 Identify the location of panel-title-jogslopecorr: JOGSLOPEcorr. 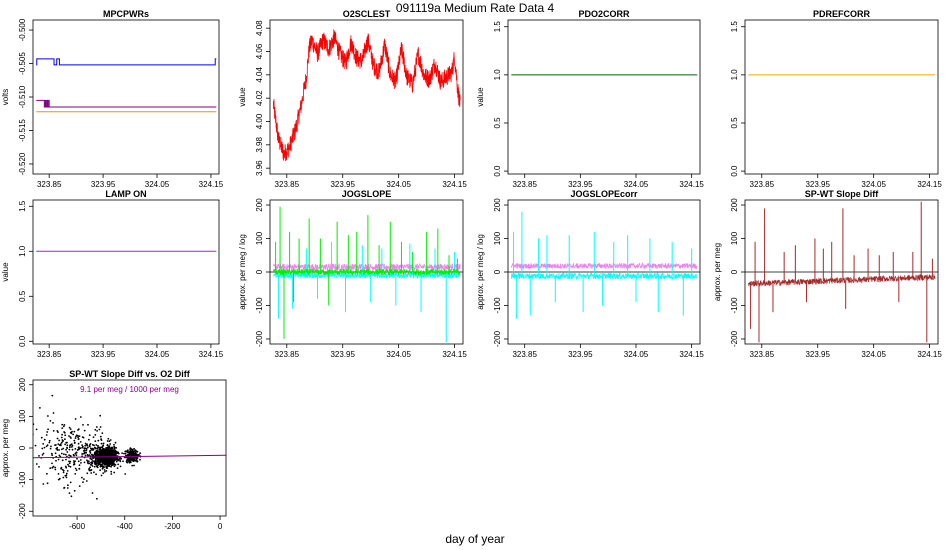
(604, 194).